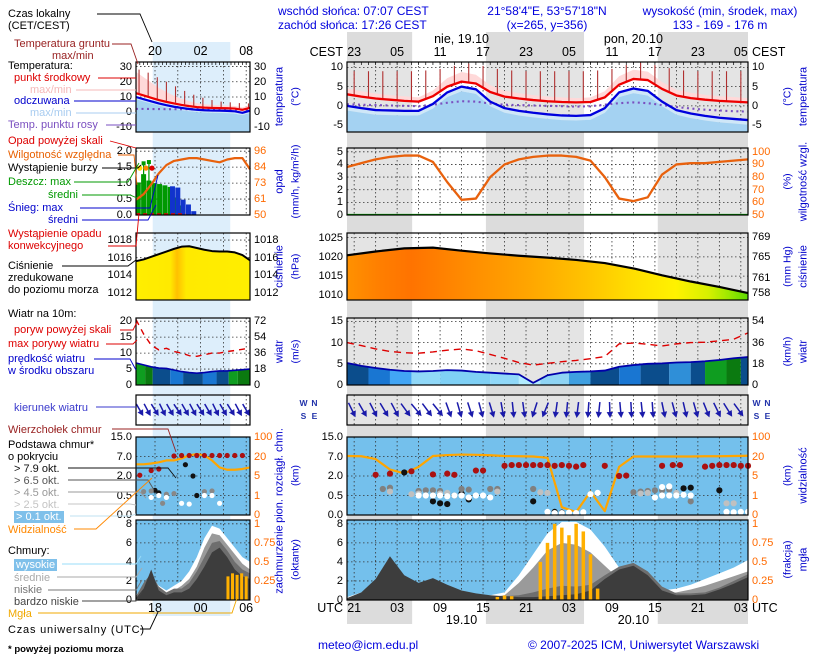 This screenshot has width=820, height=660. What do you see at coordinates (279, 351) in the screenshot?
I see `axis-title-vertical: wiatr` at bounding box center [279, 351].